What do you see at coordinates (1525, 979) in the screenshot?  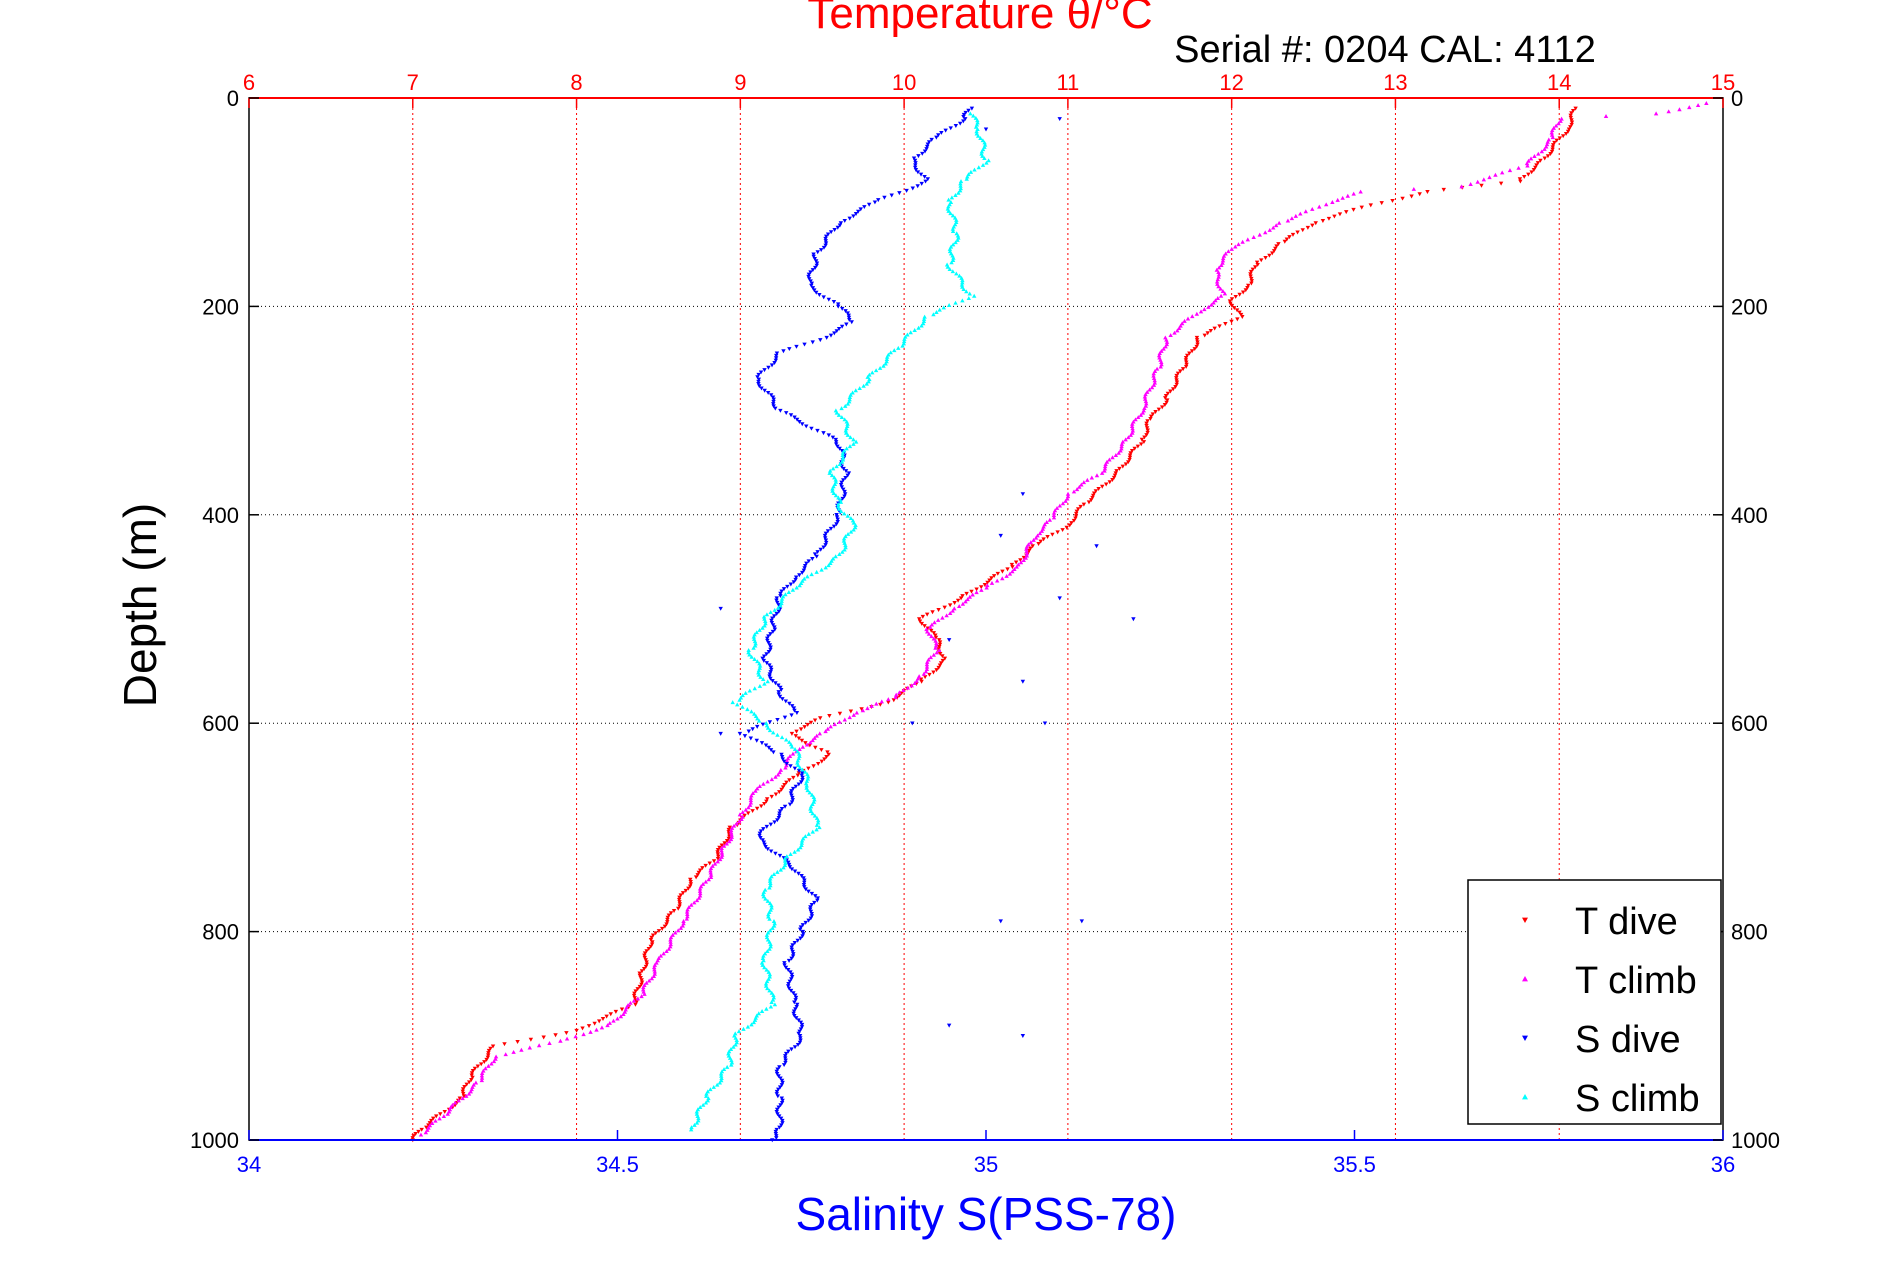 I see `legend-marker` at bounding box center [1525, 979].